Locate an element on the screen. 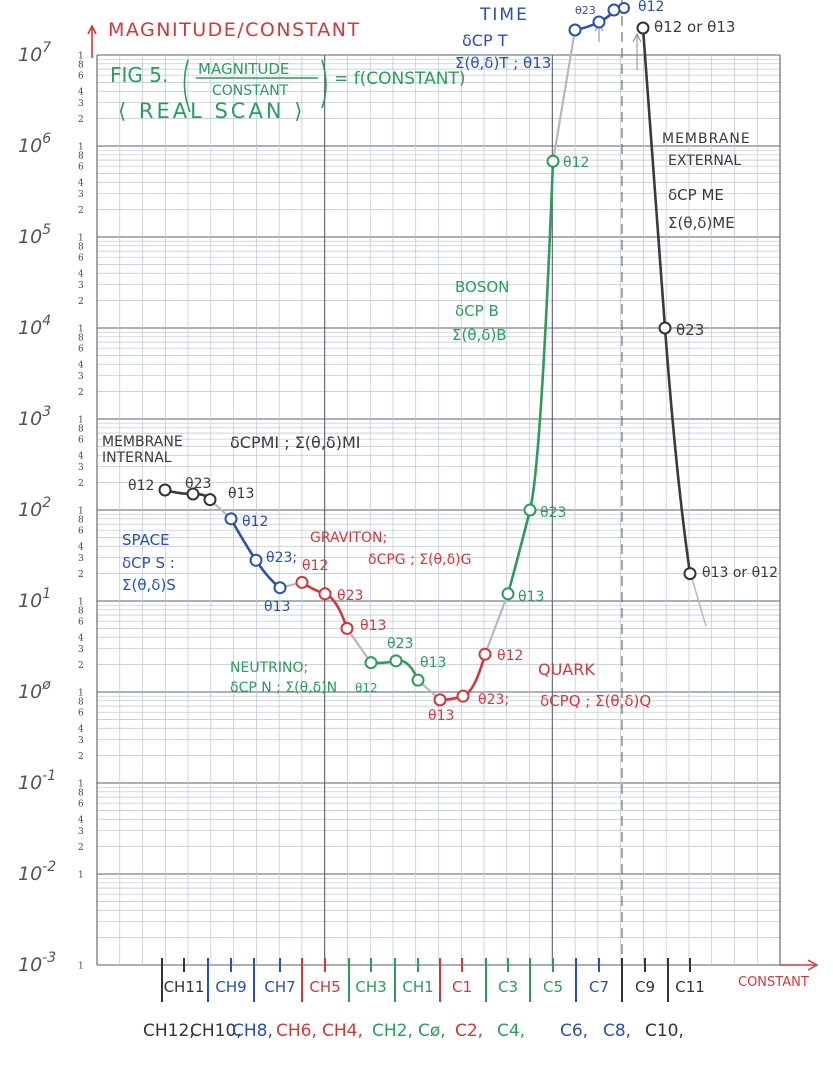 The height and width of the screenshot is (1080, 833). x-top-label: CH1 is located at coordinates (417, 987).